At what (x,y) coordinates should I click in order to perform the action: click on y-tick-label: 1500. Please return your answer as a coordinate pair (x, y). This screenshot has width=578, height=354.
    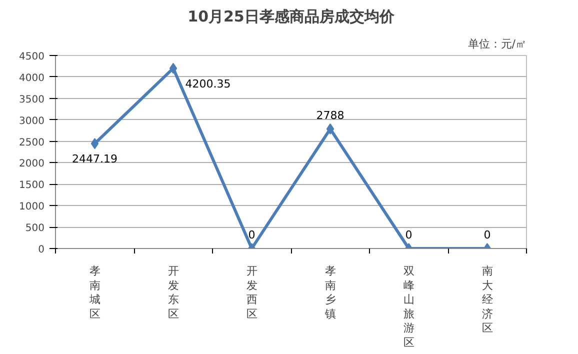
    Looking at the image, I should click on (32, 186).